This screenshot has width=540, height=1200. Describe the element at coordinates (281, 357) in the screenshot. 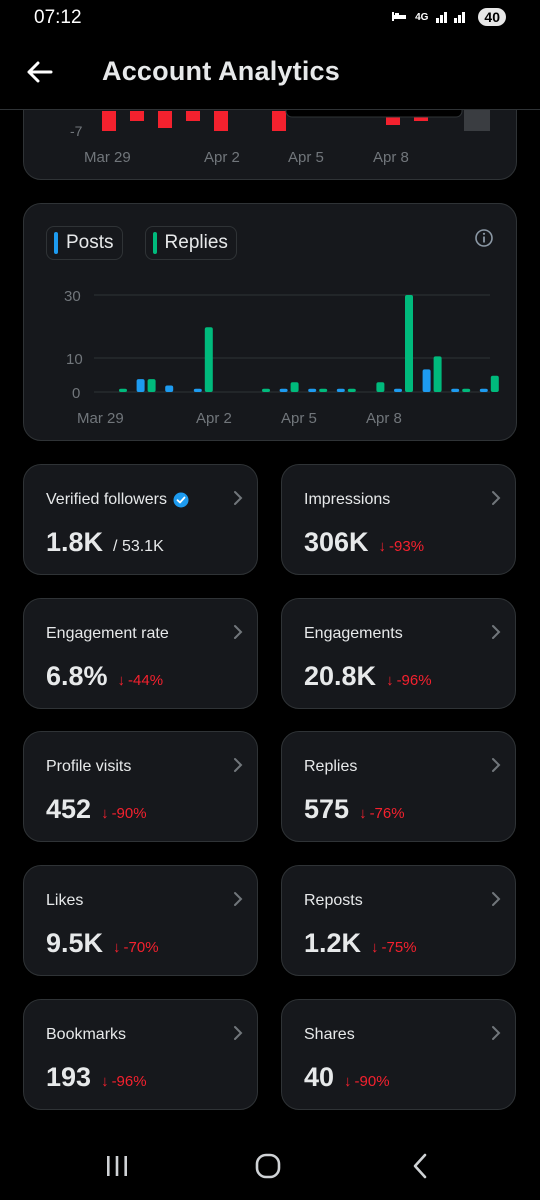

I see `activity-chart: 30 10 0 Mar 29 Apr 2 Apr 5 Apr 8` at that location.